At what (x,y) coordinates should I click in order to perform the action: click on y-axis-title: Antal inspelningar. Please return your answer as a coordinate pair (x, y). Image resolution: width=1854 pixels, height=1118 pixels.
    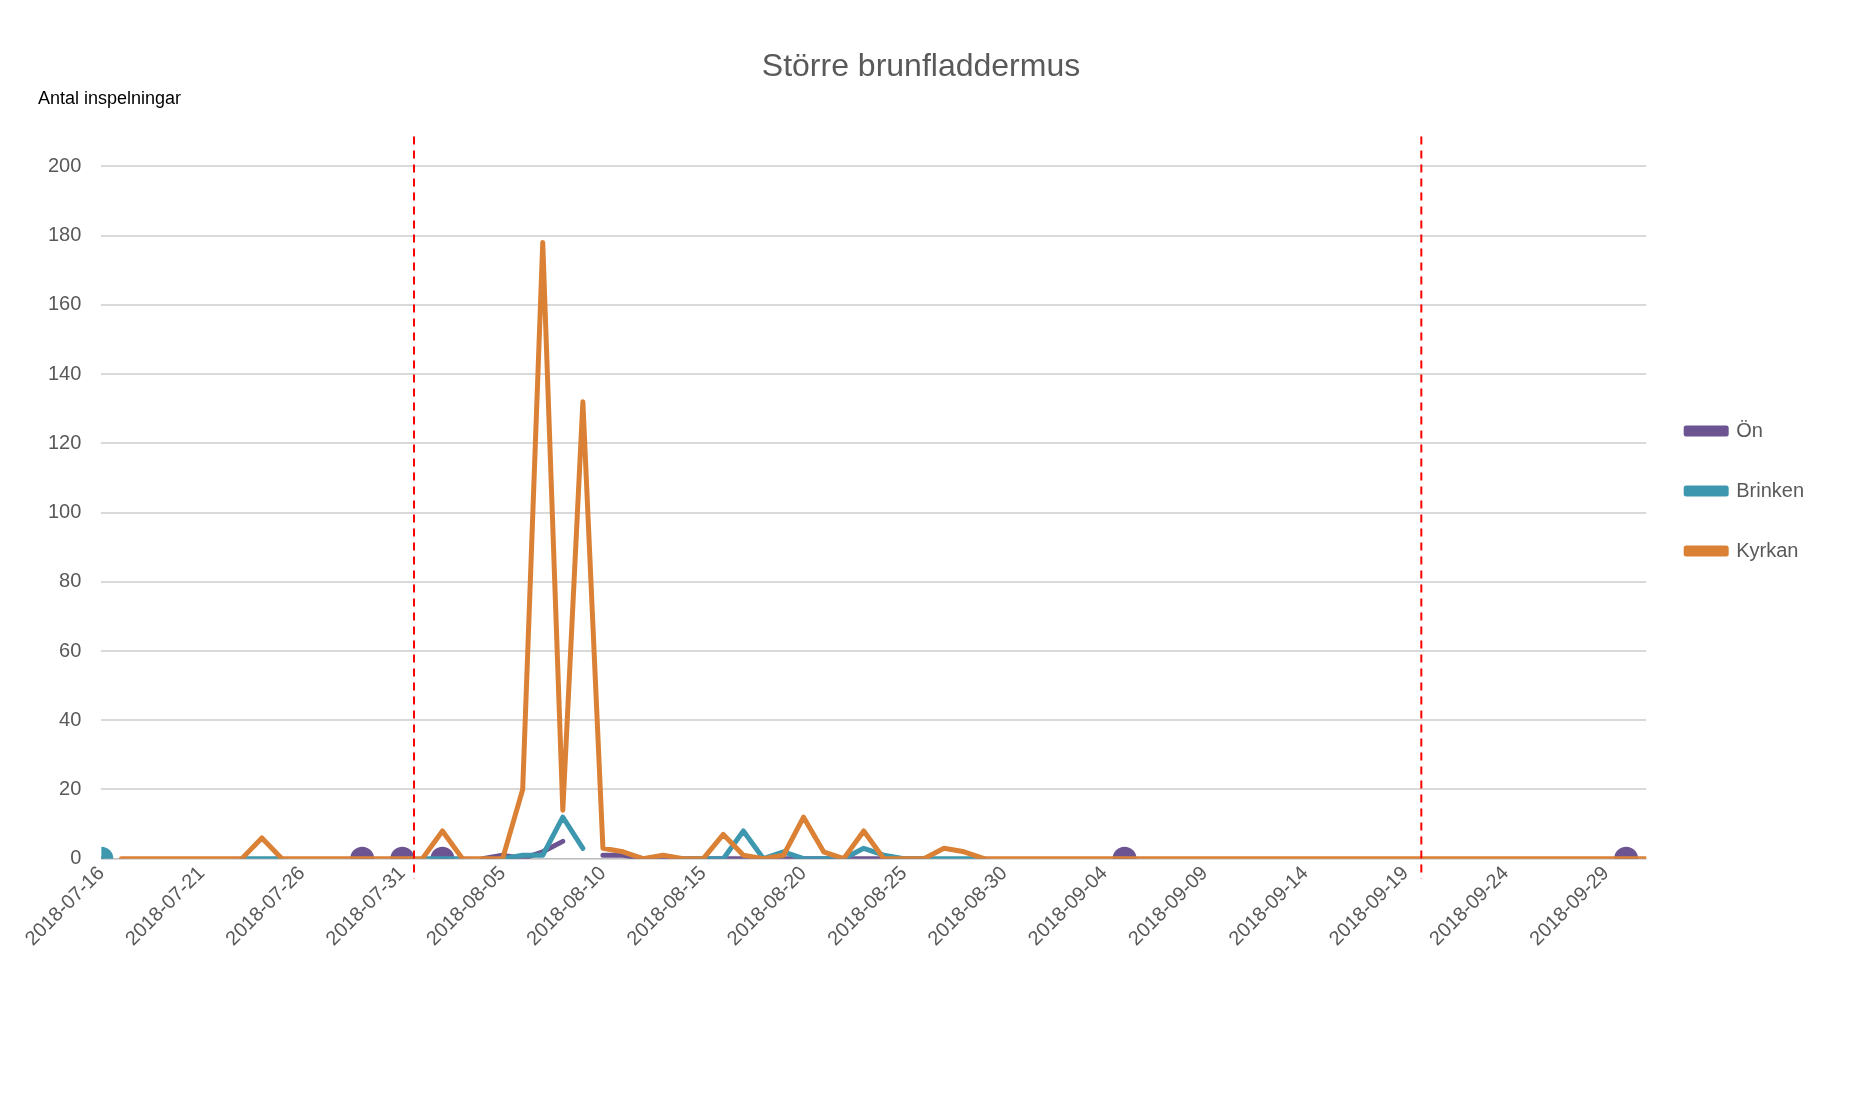
    Looking at the image, I should click on (110, 98).